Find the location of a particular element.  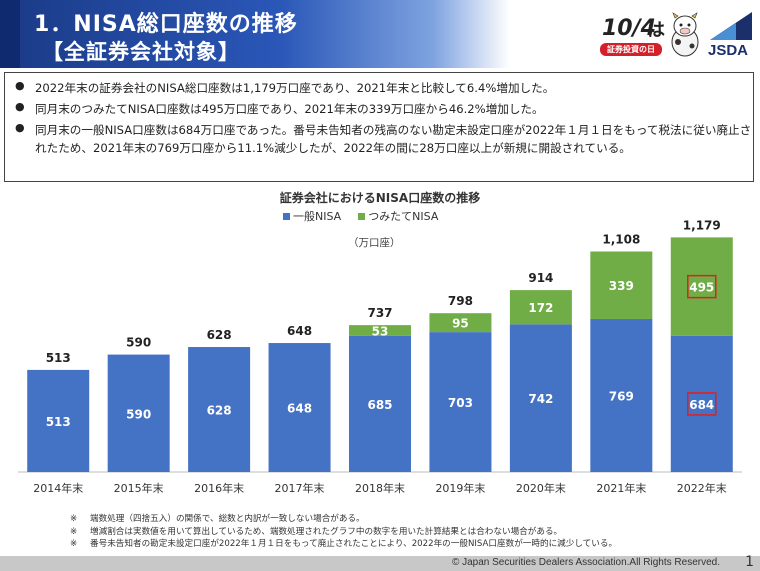

jsda-logo: JSDA is located at coordinates (731, 35).